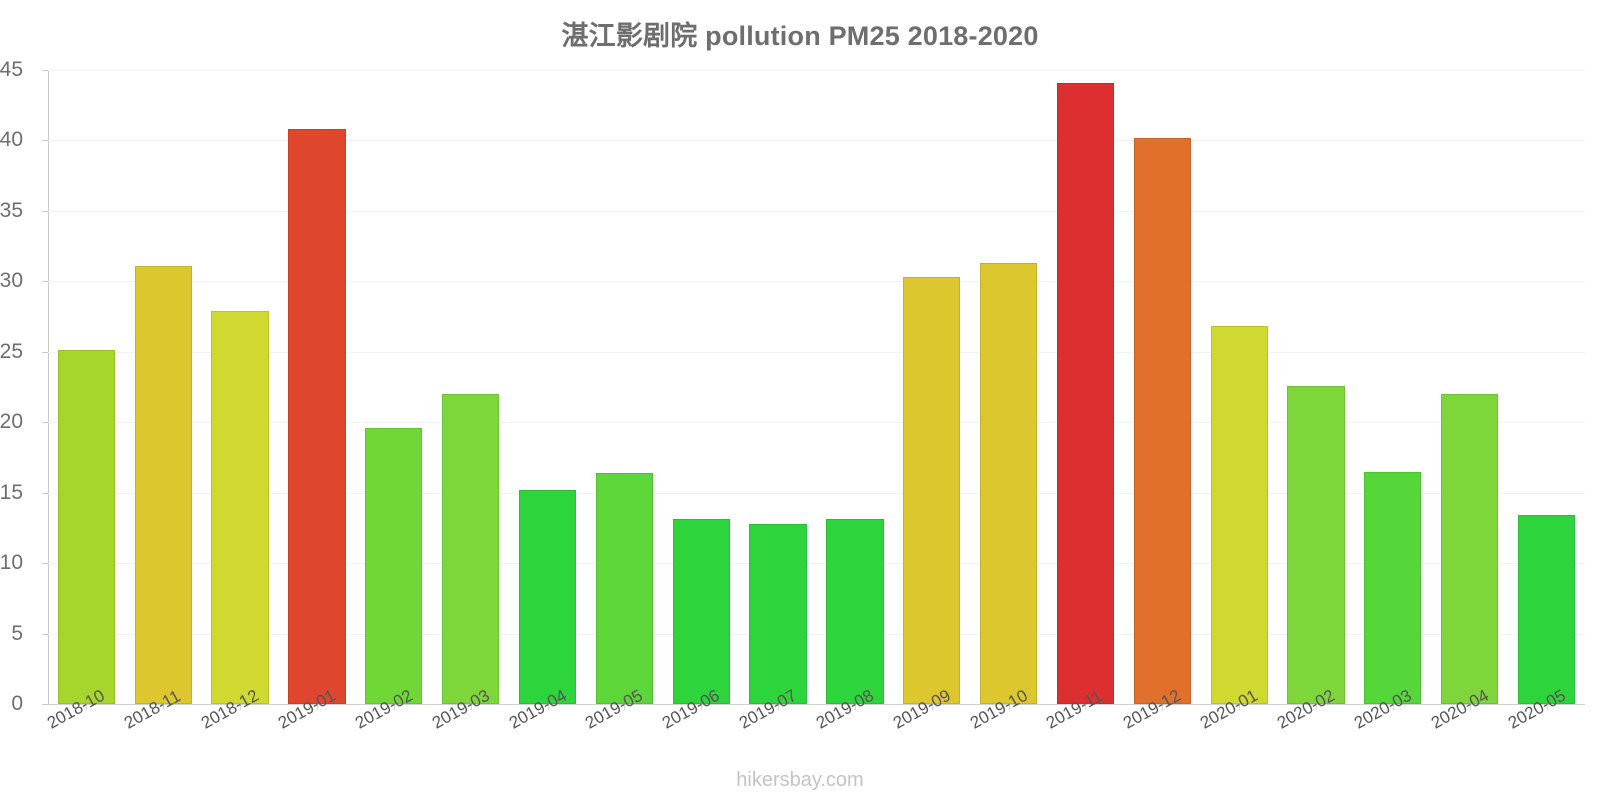 The height and width of the screenshot is (800, 1600). I want to click on y-axis-tick-label: 35, so click(11, 210).